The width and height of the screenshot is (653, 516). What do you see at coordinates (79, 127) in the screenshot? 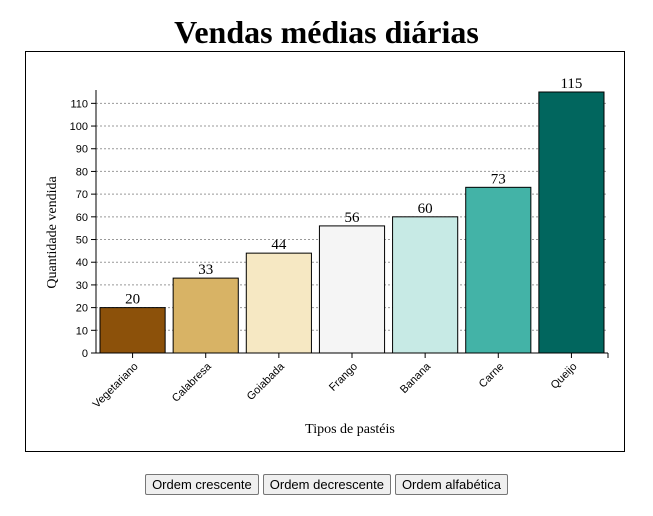
I see `y-tick-label-100: 100` at bounding box center [79, 127].